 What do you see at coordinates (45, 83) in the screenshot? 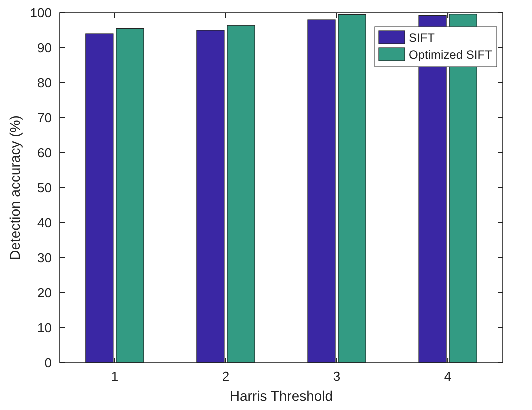
I see `y-tick-label: 80` at bounding box center [45, 83].